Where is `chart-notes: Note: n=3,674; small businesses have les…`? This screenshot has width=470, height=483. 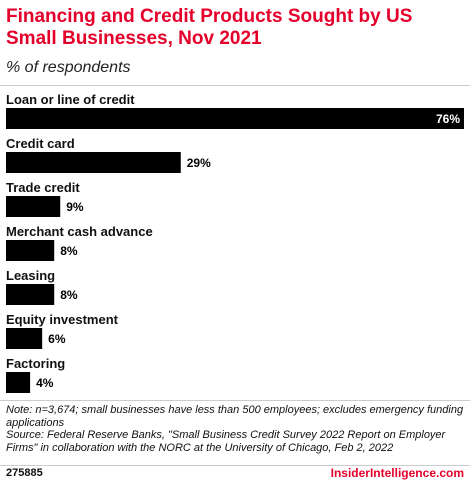 chart-notes: Note: n=3,674; small businesses have les… is located at coordinates (235, 429).